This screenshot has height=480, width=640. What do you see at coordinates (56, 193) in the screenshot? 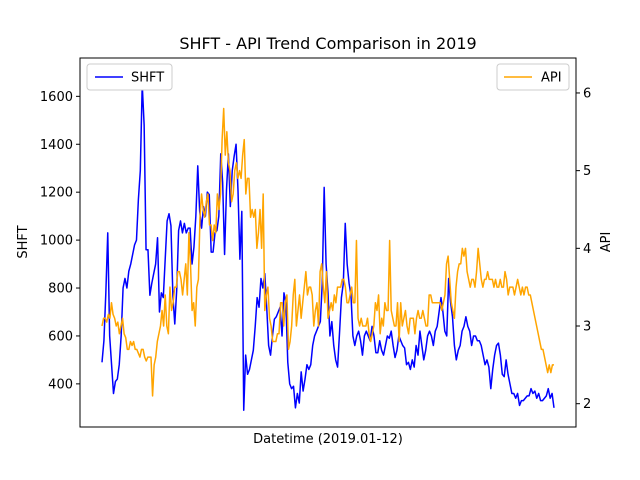
I see `left-tick-label: 1200` at bounding box center [56, 193].